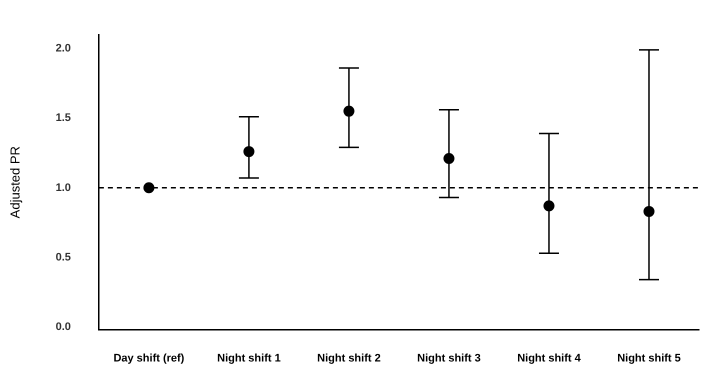 This screenshot has height=391, width=709. I want to click on y-tick-label: 1.5, so click(63, 118).